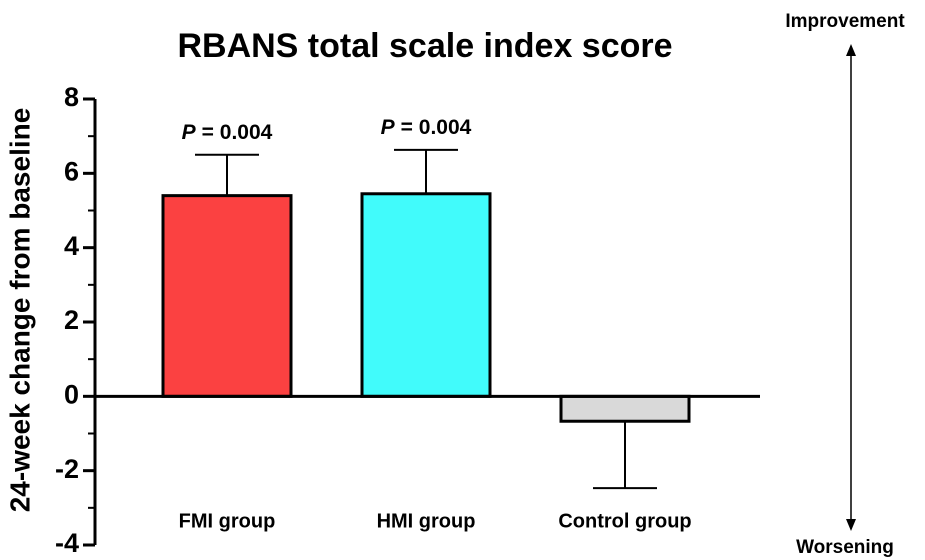  Describe the element at coordinates (624, 521) in the screenshot. I see `x-tick-label: Control group` at that location.